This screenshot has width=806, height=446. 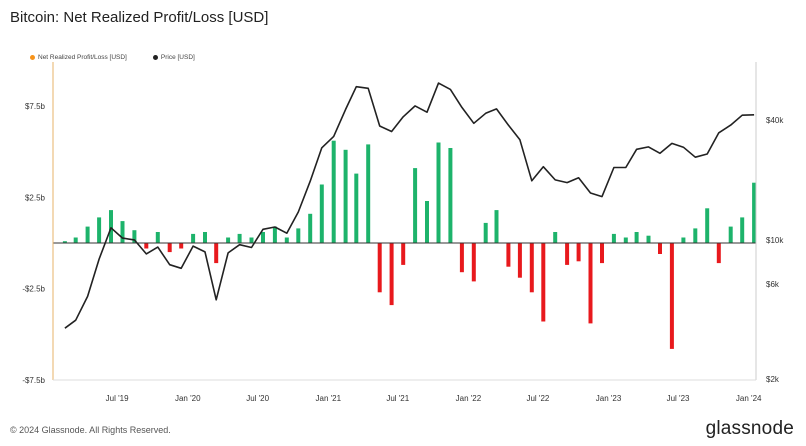 What do you see at coordinates (90, 430) in the screenshot?
I see `copyright-text: © 2024 Glassnode. All Rights Reserved.` at bounding box center [90, 430].